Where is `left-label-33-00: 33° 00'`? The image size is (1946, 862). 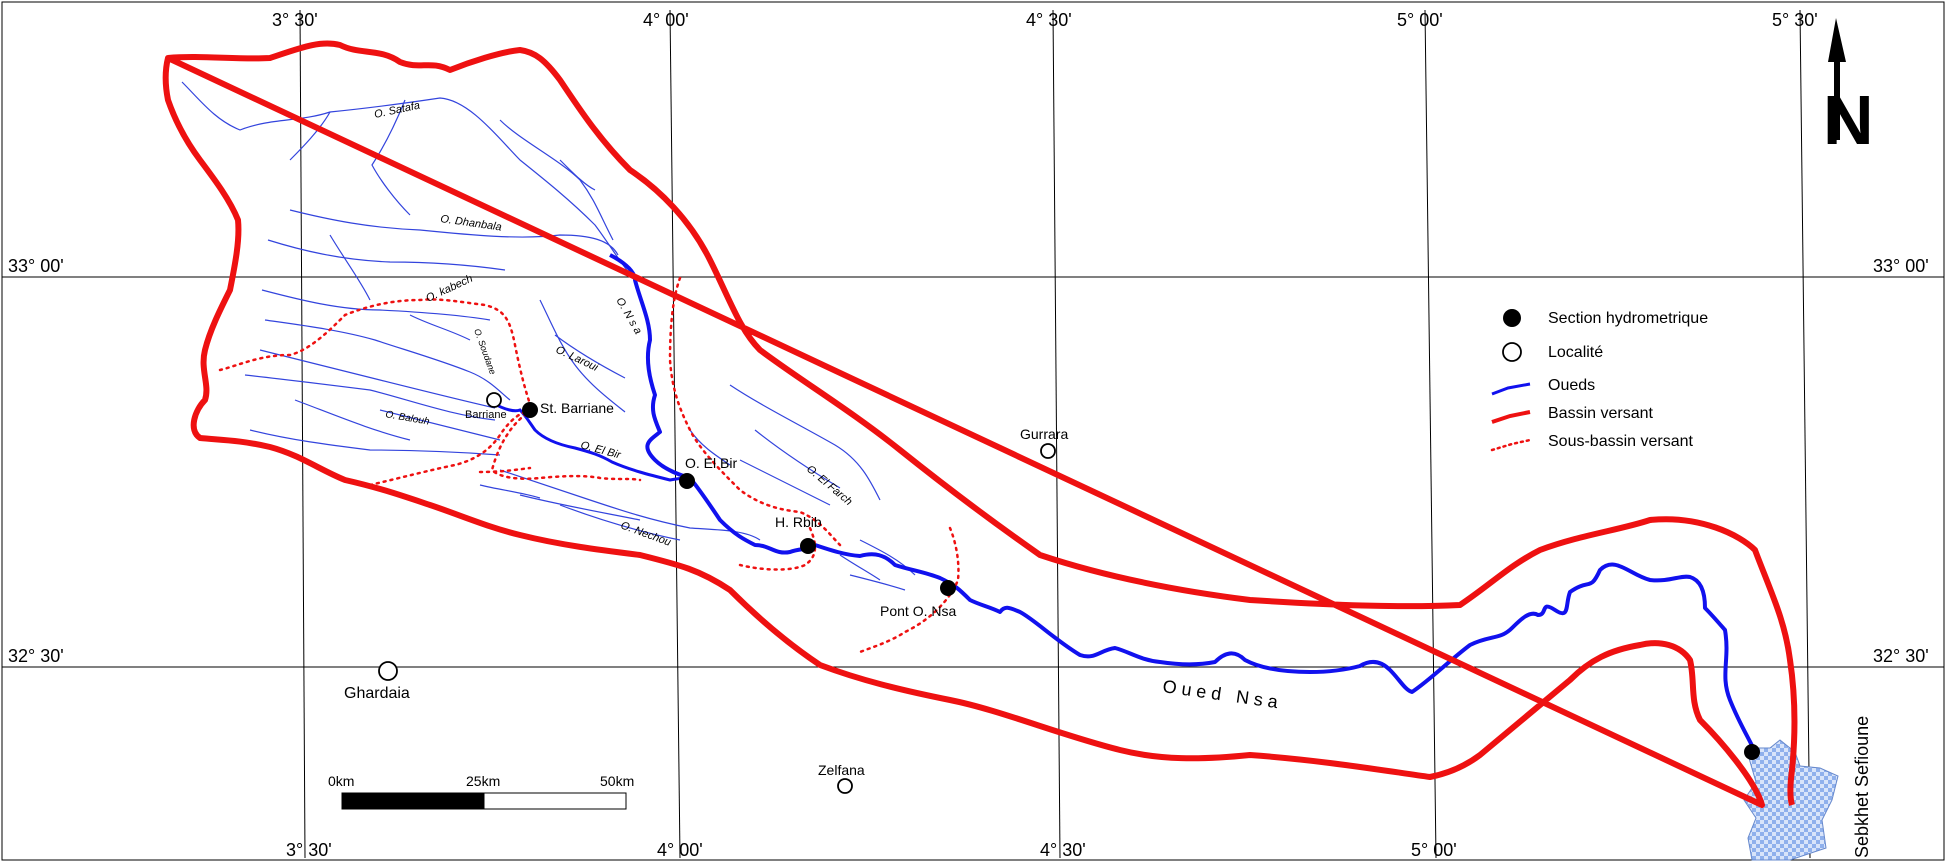 left-label-33-00: 33° 00' is located at coordinates (36, 266).